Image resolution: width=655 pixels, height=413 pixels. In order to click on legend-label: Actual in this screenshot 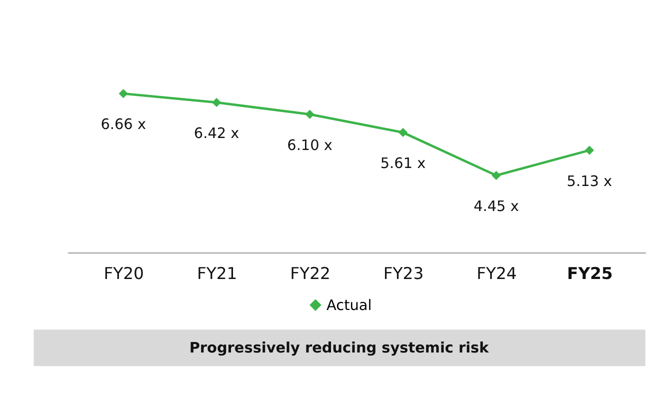, I will do `click(349, 306)`.